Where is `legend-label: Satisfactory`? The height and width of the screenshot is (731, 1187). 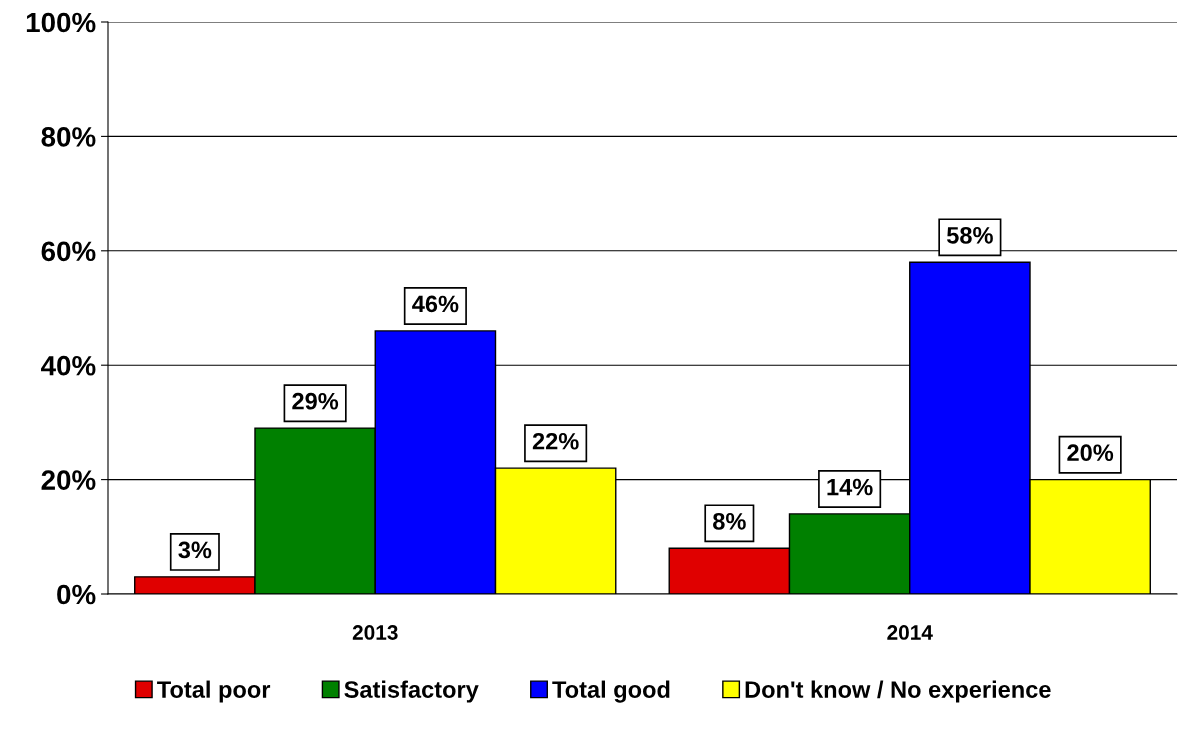
legend-label: Satisfactory is located at coordinates (411, 691).